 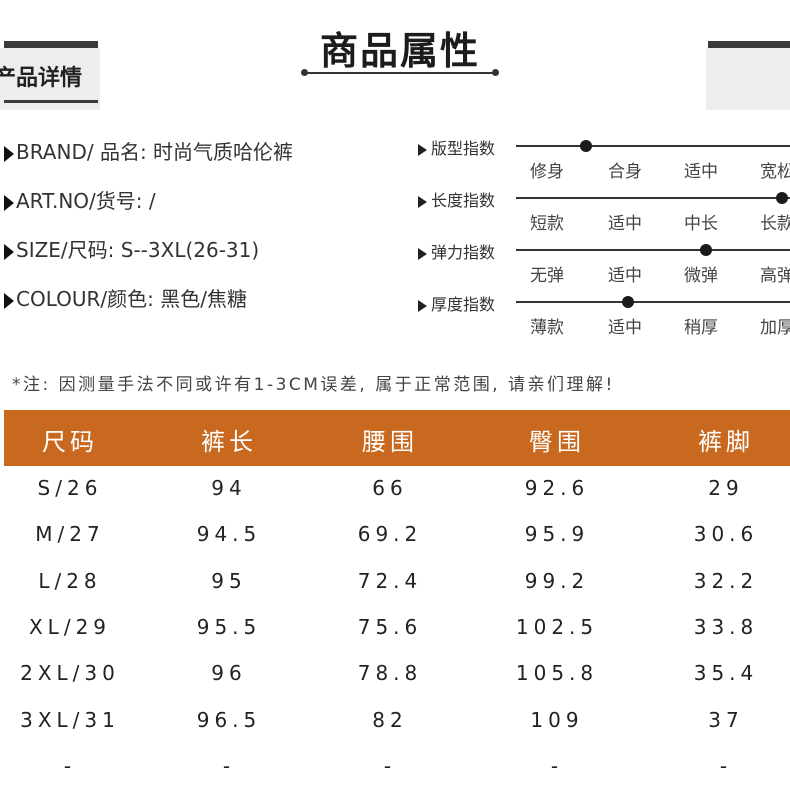 I want to click on info-row-art-no: ART.NO/货号: /, so click(x=80, y=199).